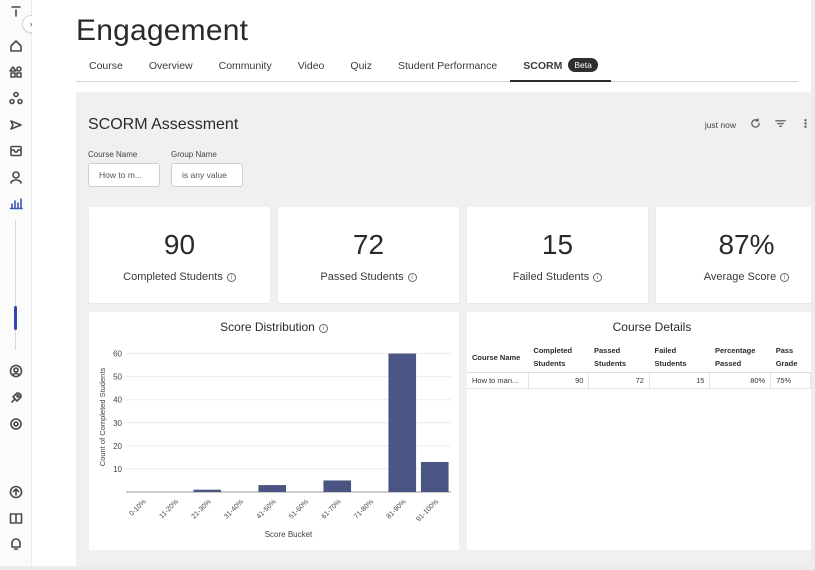  Describe the element at coordinates (619, 357) in the screenshot. I see `column-header: Passed Students` at that location.